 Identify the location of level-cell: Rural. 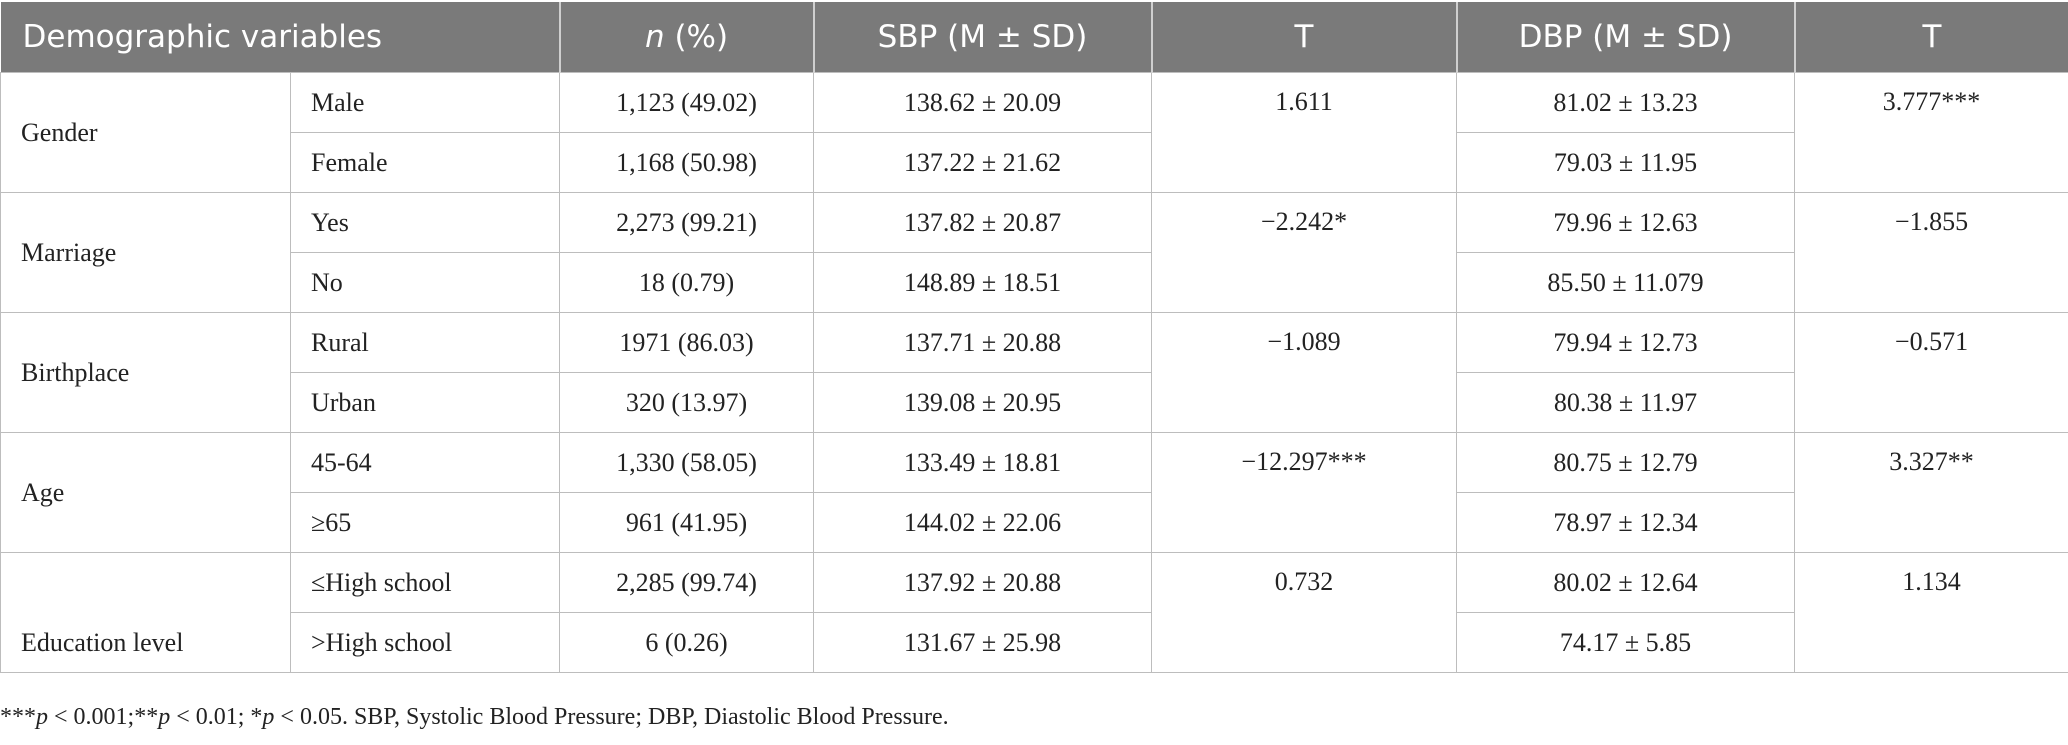
(425, 342).